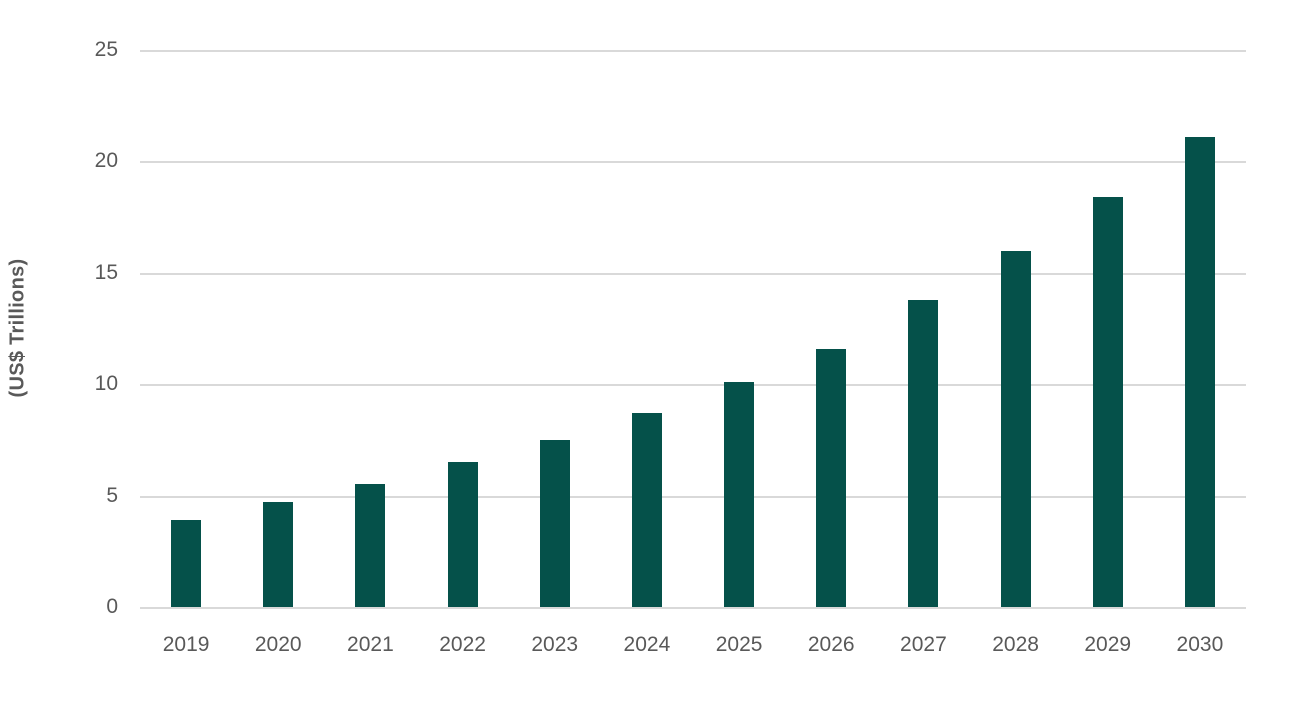 The width and height of the screenshot is (1293, 710). What do you see at coordinates (831, 644) in the screenshot?
I see `x-tick-label-2026: 2026` at bounding box center [831, 644].